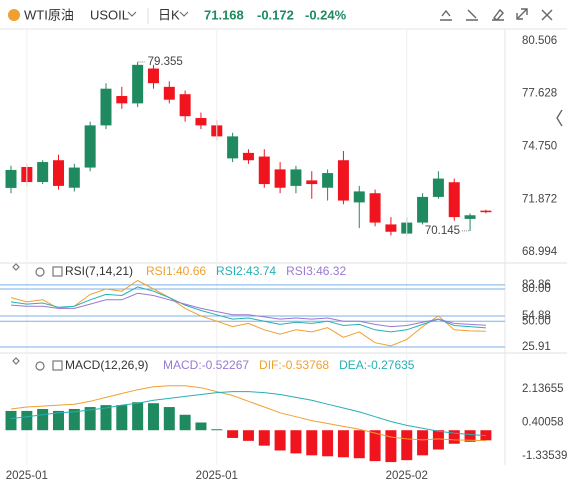 The width and height of the screenshot is (567, 485). Describe the element at coordinates (224, 14) in the screenshot. I see `price: 71.168` at that location.